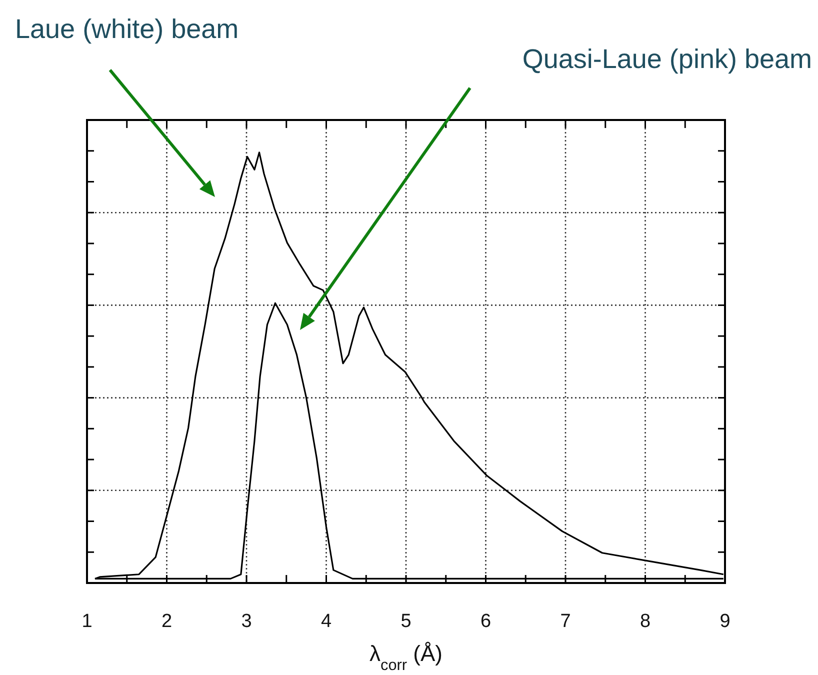  Describe the element at coordinates (486, 621) in the screenshot. I see `x-tick-label: 6` at that location.